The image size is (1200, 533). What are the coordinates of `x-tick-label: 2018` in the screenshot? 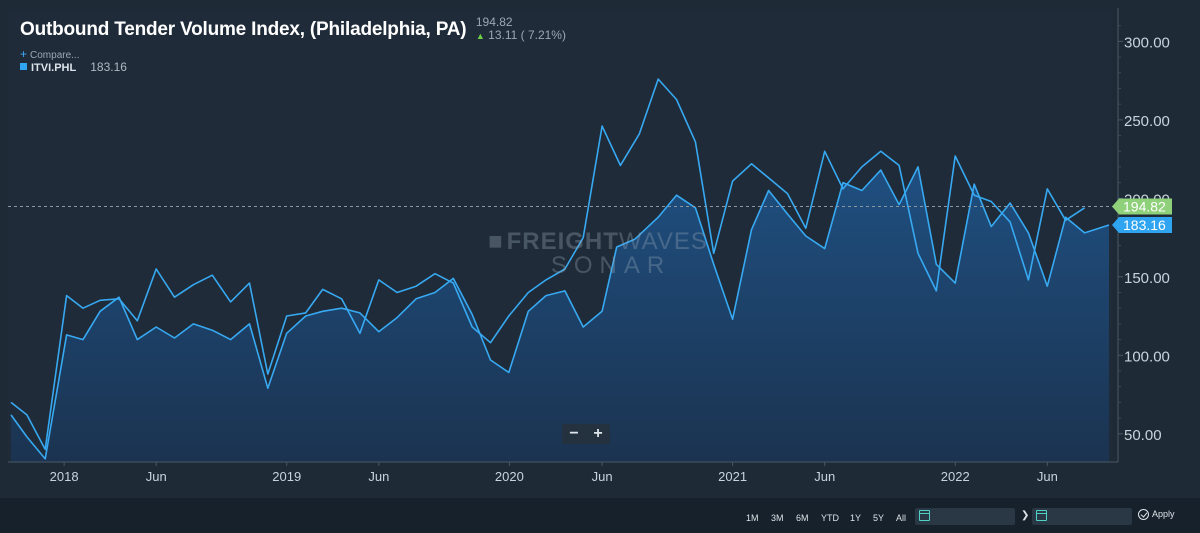 It's located at (64, 476).